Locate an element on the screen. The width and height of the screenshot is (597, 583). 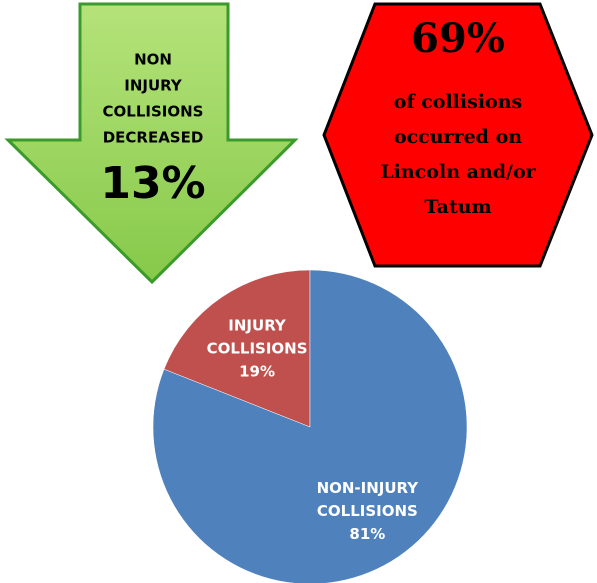
arrow-figure: 13% is located at coordinates (152, 183).